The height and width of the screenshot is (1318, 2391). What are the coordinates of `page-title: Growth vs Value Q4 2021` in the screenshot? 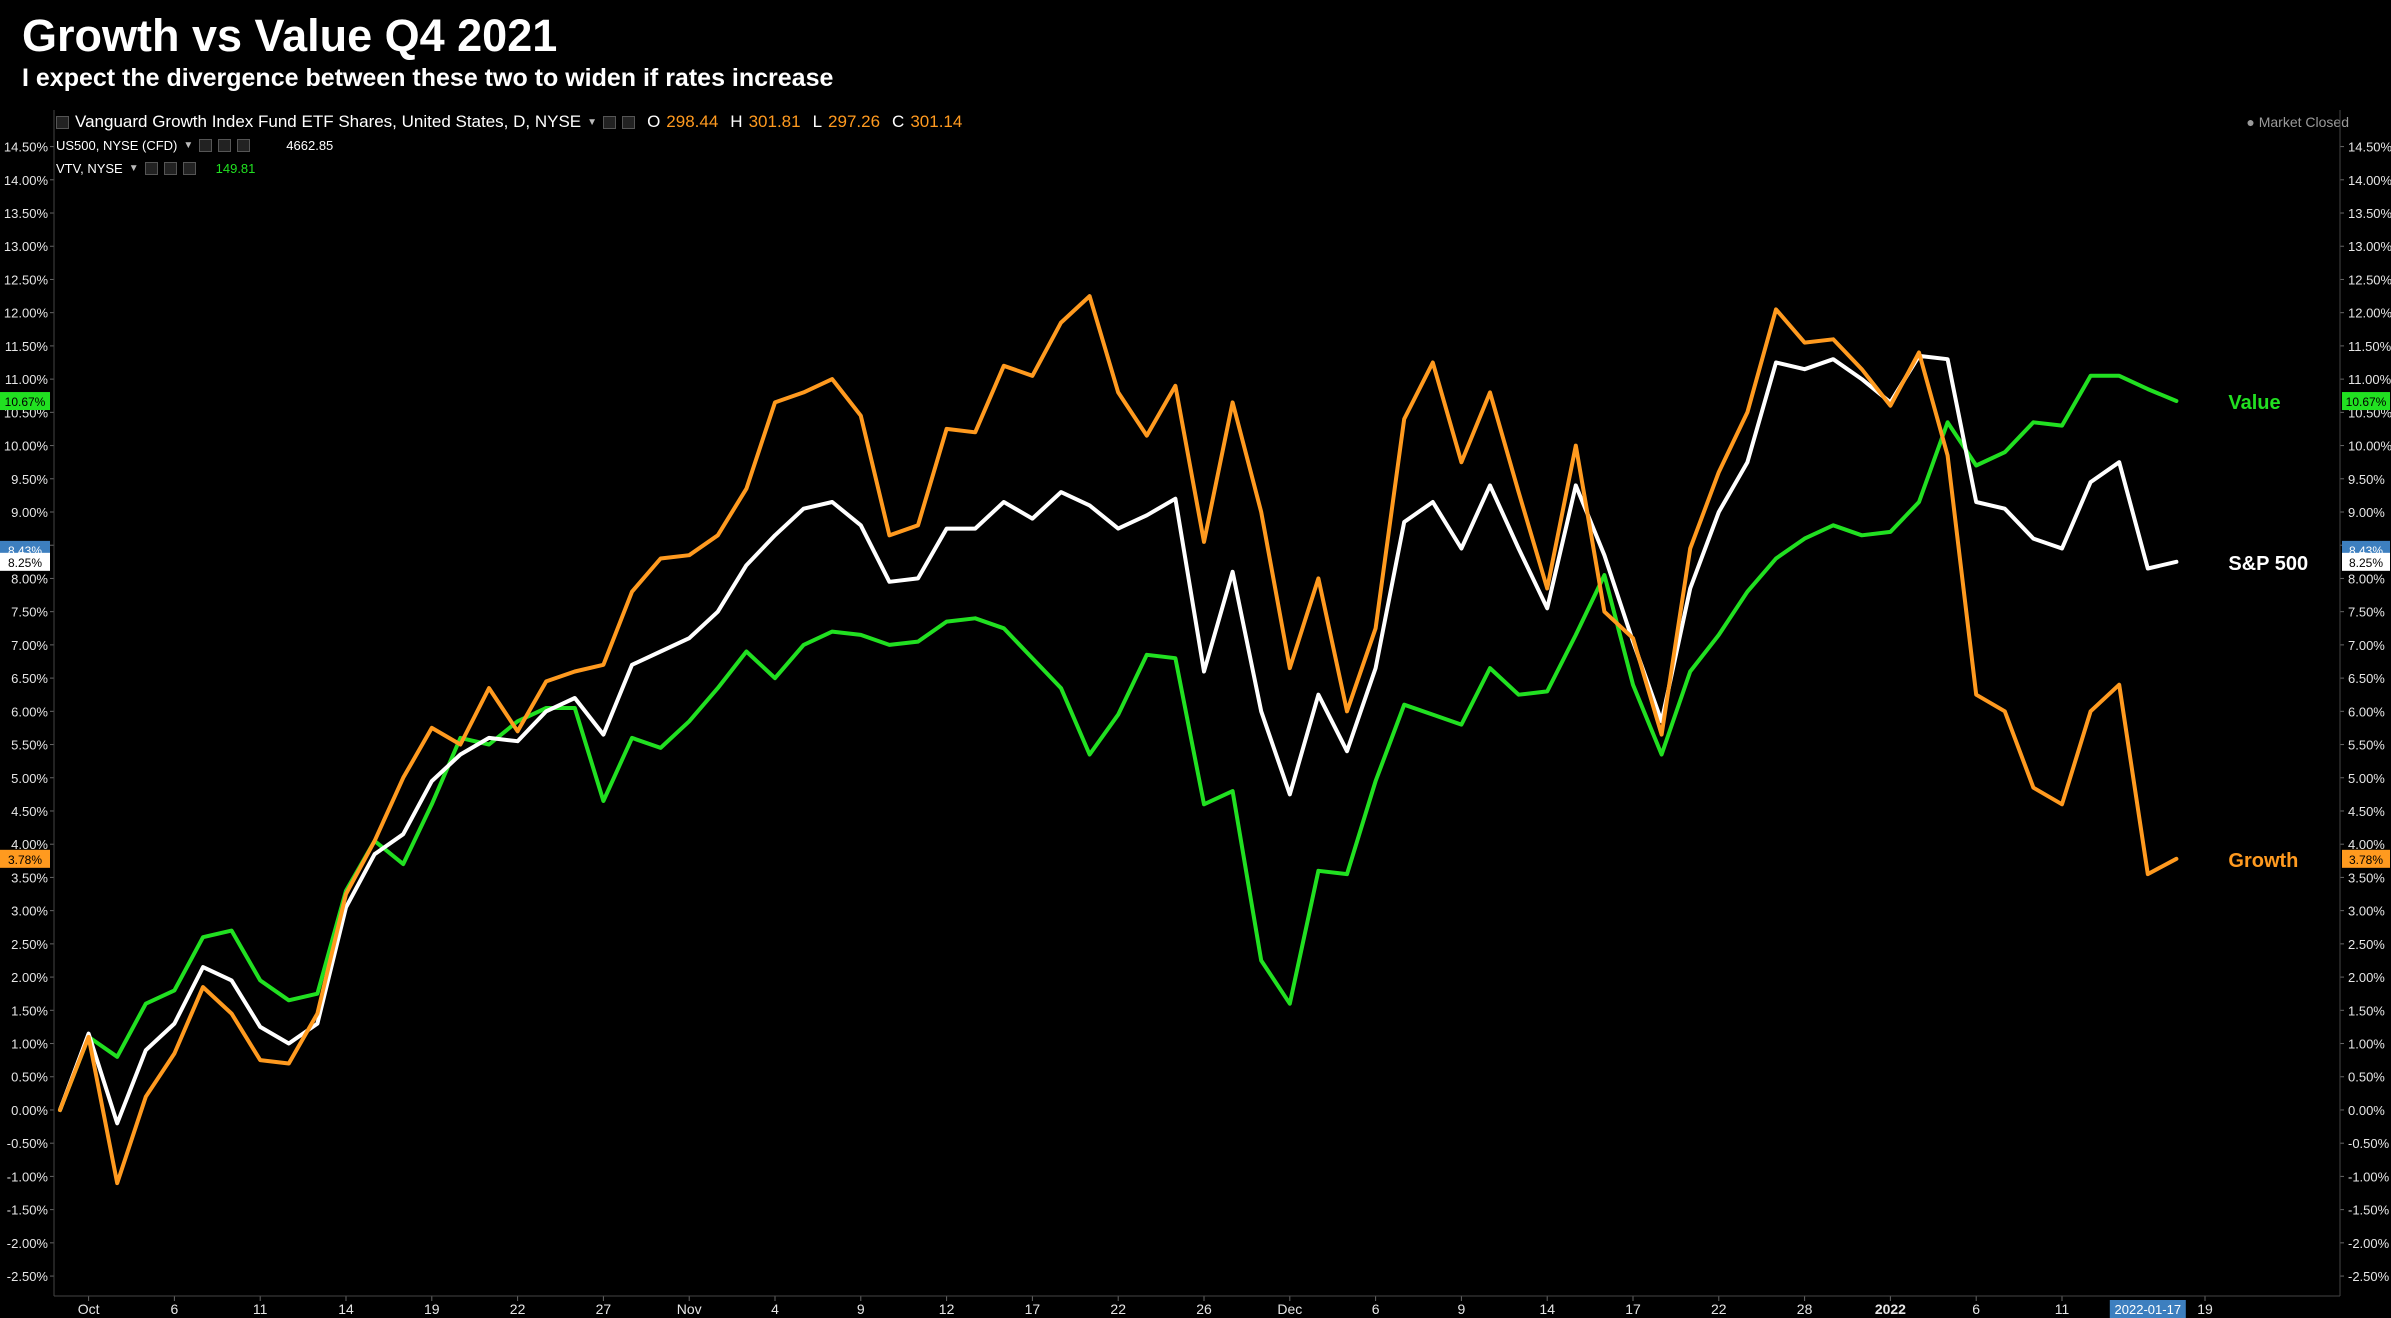 It's located at (290, 35).